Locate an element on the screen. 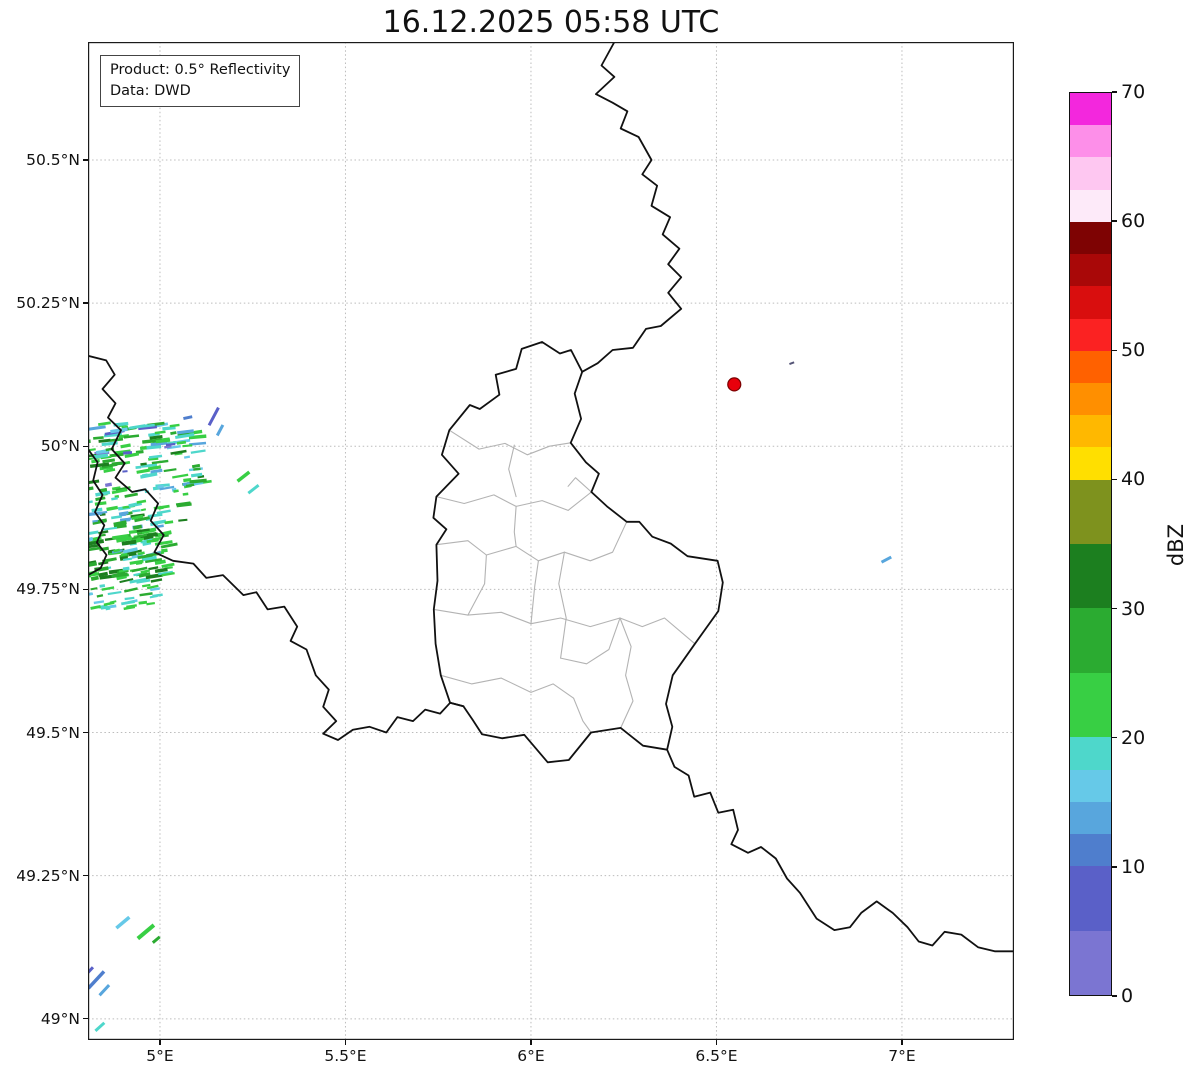  colorbar-tick-label: 20 is located at coordinates (1133, 737).